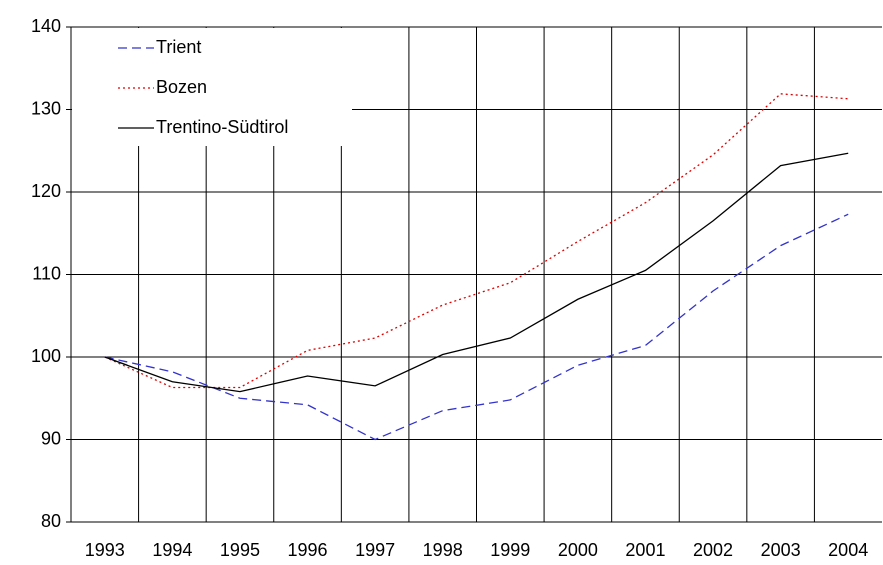 The width and height of the screenshot is (883, 565). What do you see at coordinates (46, 108) in the screenshot?
I see `y-tick-label: 130` at bounding box center [46, 108].